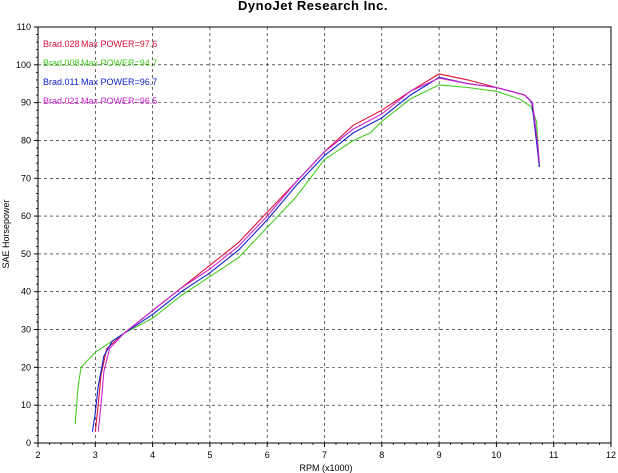 The width and height of the screenshot is (618, 473). What do you see at coordinates (26, 216) in the screenshot?
I see `y-tick-label: 60` at bounding box center [26, 216].